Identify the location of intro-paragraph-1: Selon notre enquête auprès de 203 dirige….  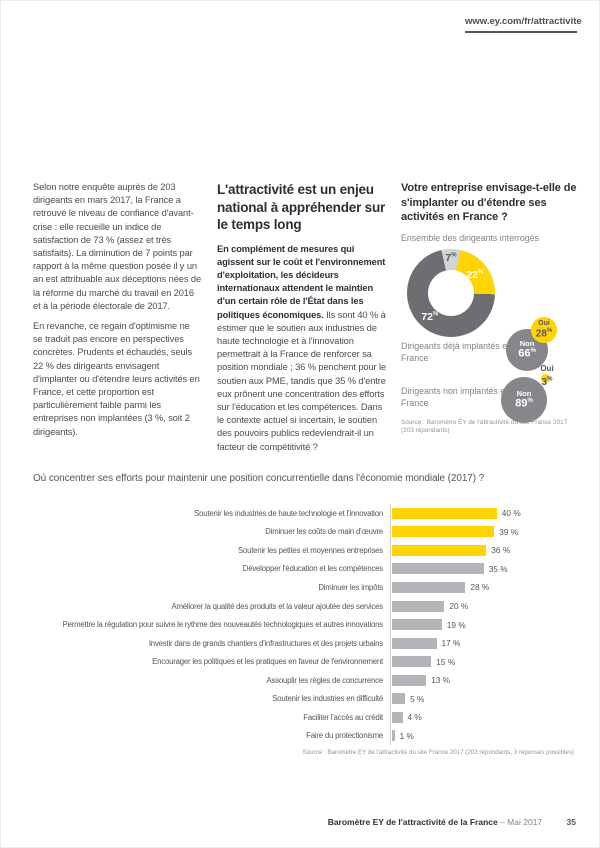
(117, 246).